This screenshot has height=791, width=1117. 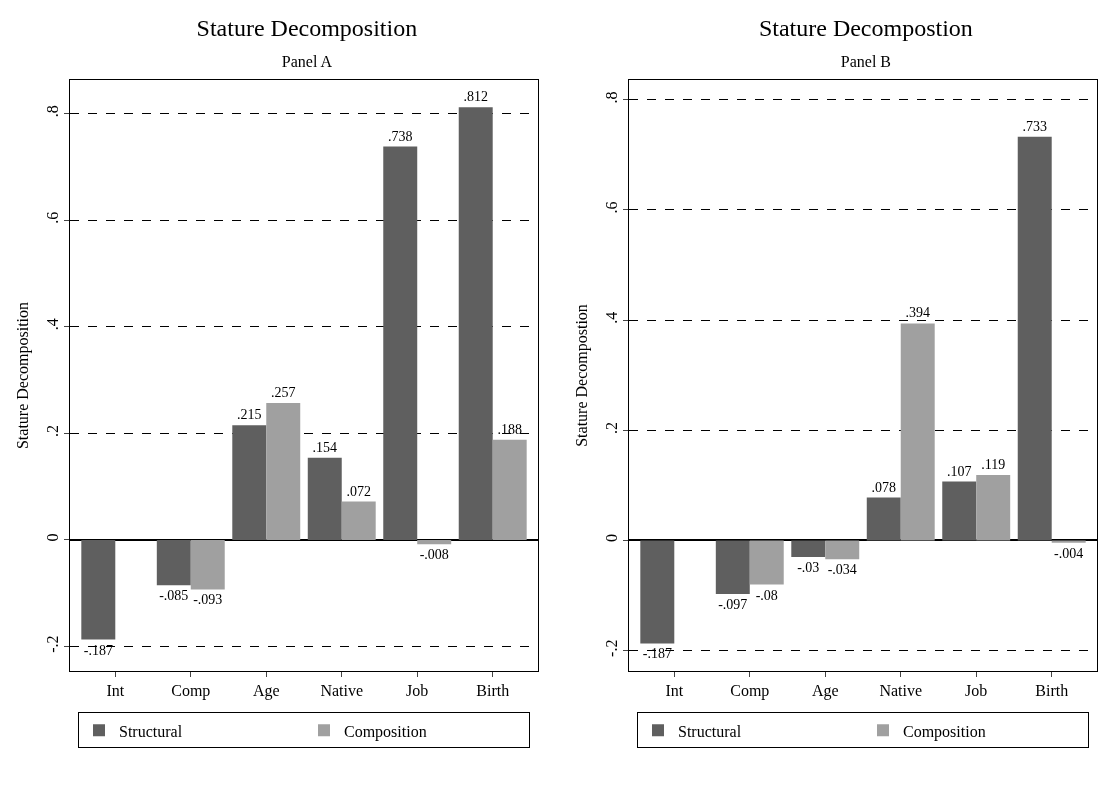 I want to click on y-axis-title: Stature Decomposition, so click(x=23, y=375).